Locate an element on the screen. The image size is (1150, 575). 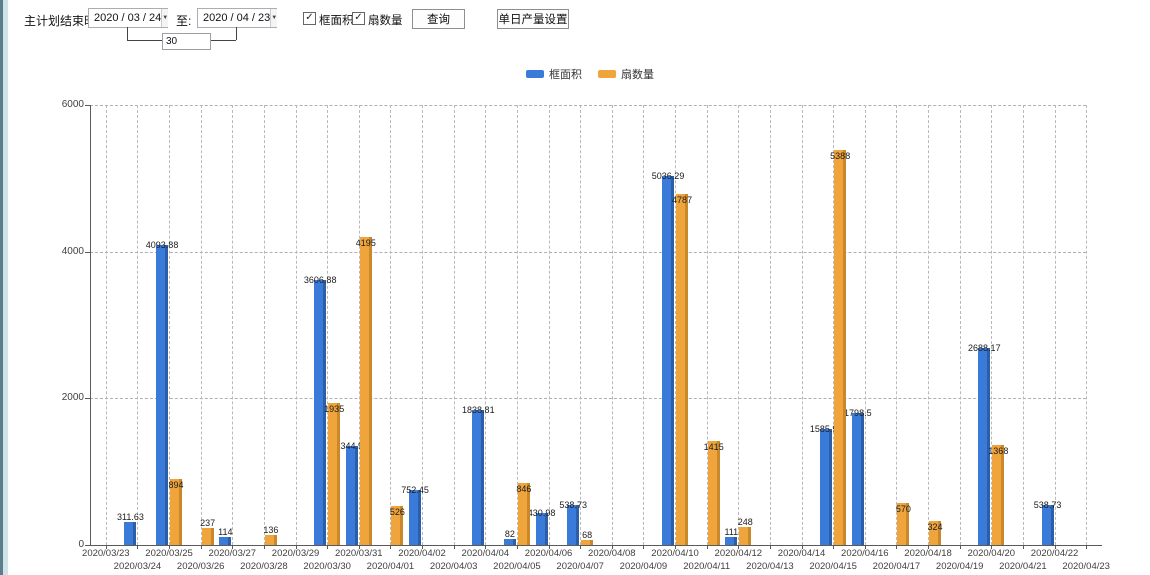
bar-扇数量-2020/03/31 is located at coordinates (365, 391).